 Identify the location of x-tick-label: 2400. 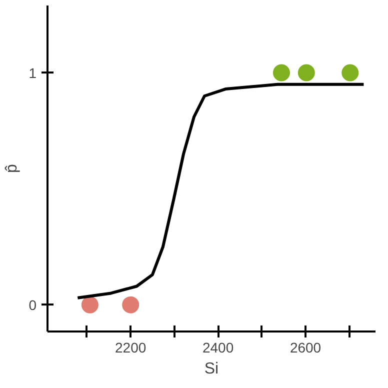
(218, 348).